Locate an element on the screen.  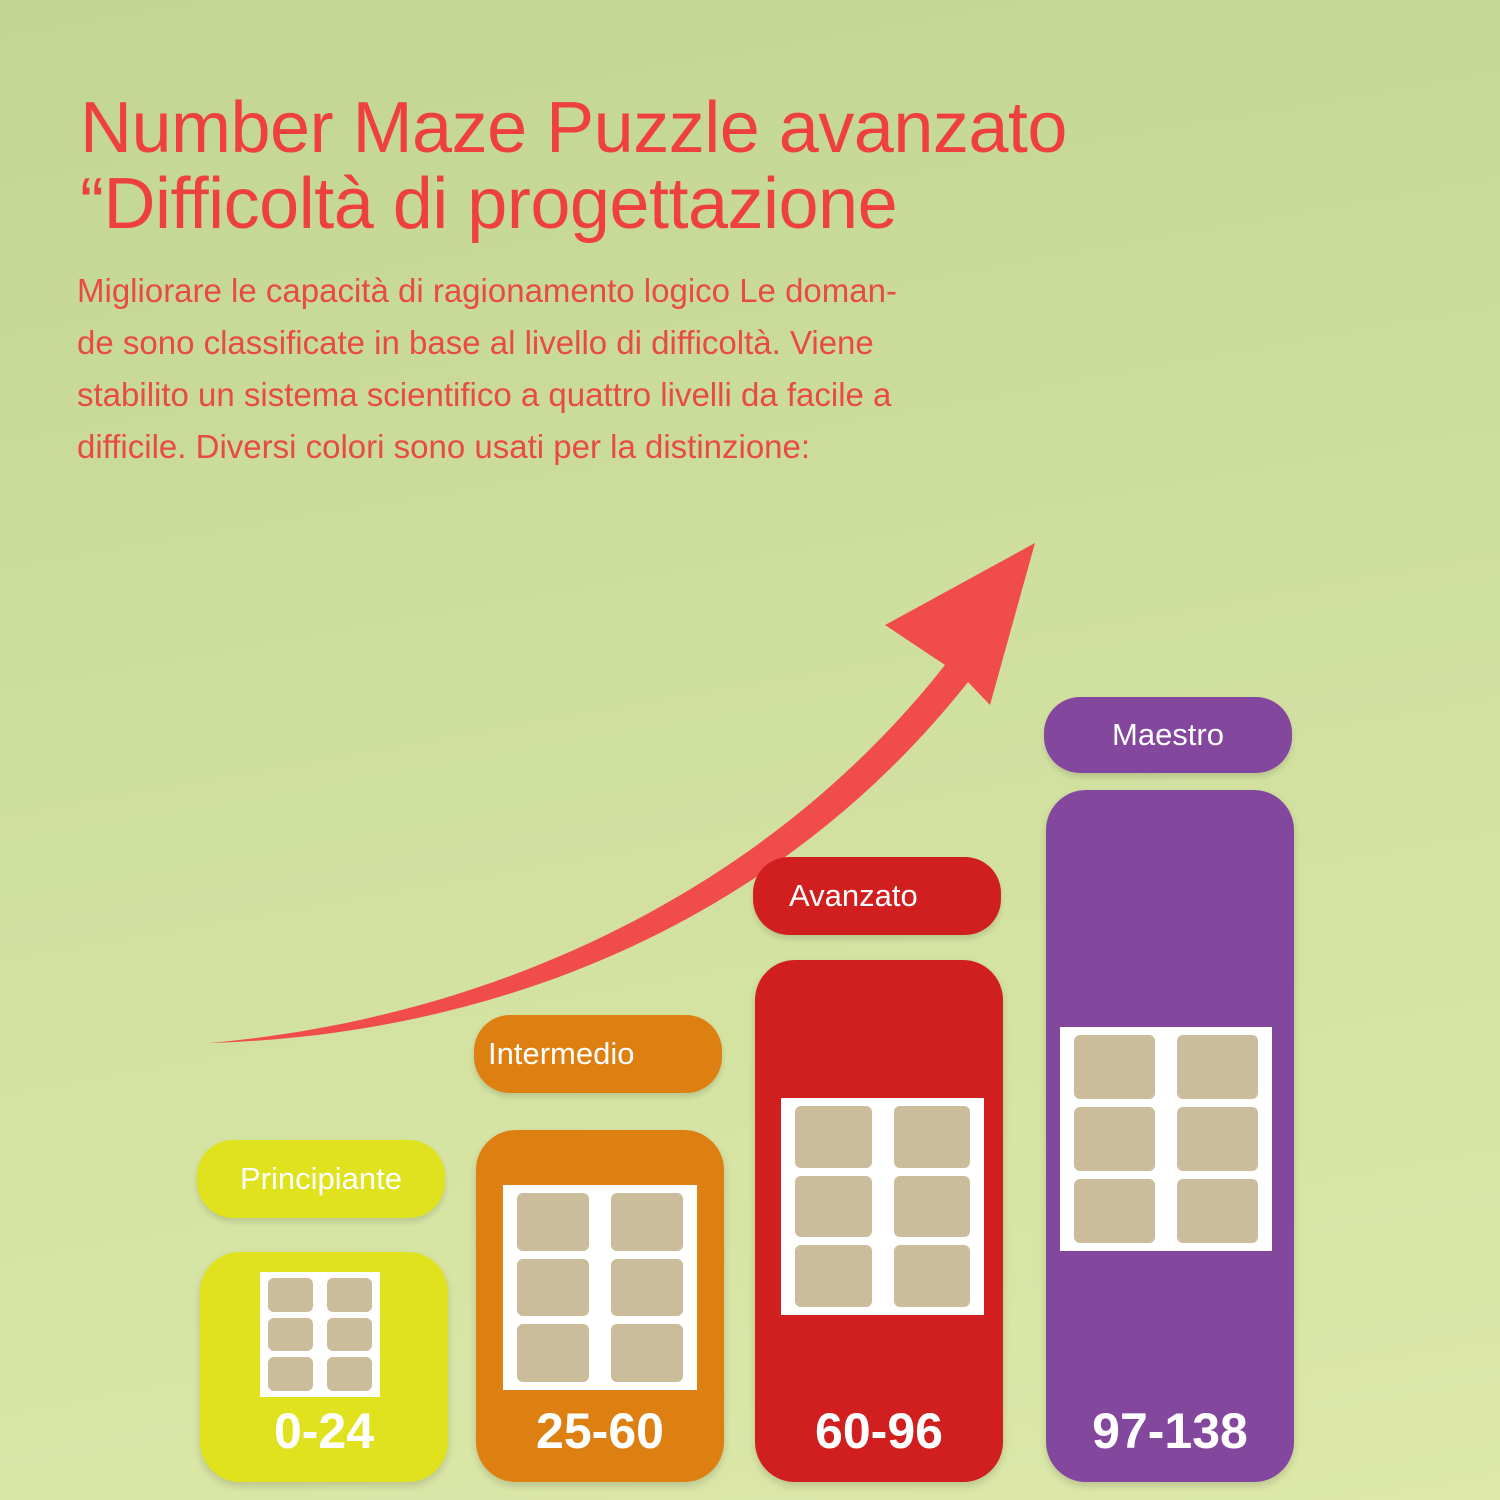
title-line-2: “Difficoltà di progettazione is located at coordinates (489, 204).